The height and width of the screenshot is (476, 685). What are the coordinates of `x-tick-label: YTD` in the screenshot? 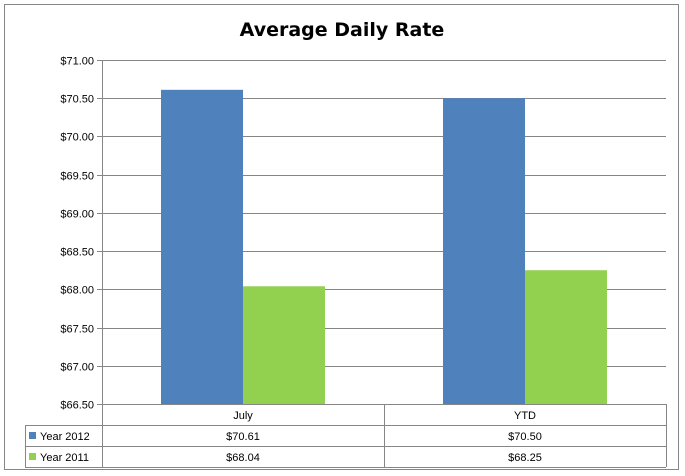 It's located at (525, 416).